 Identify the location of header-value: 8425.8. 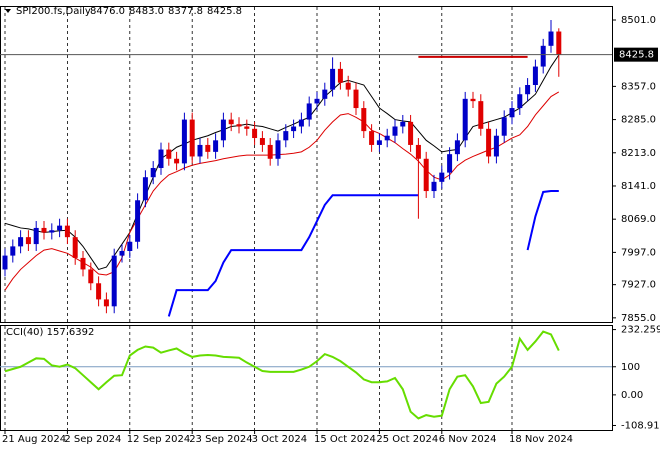
(224, 11).